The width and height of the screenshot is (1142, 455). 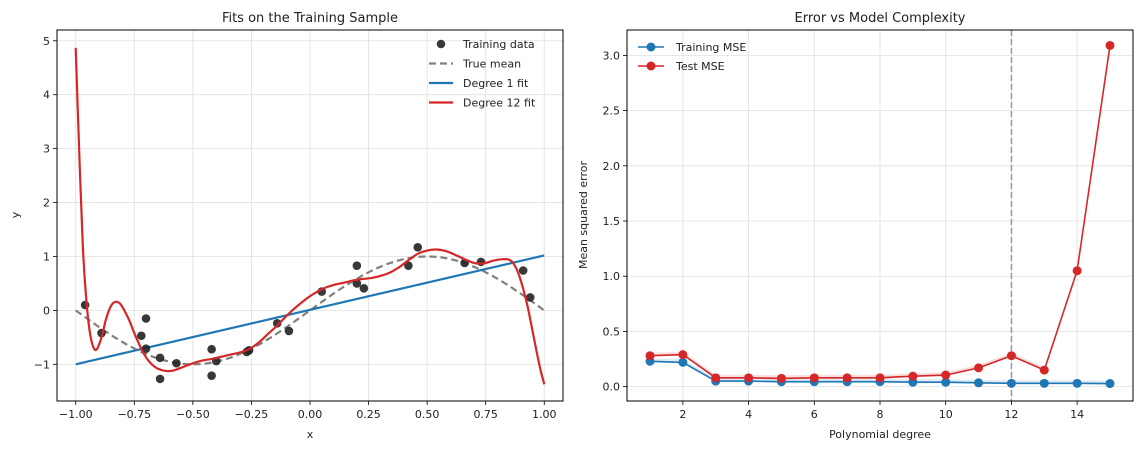 I want to click on left-xtick-label: 0.50, so click(x=427, y=414).